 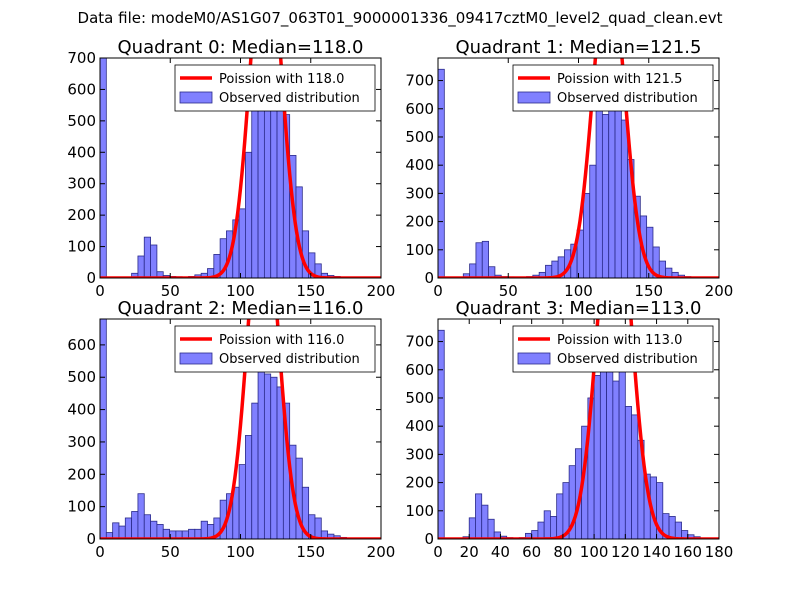 I want to click on x-tick-label: 120, so click(x=625, y=552).